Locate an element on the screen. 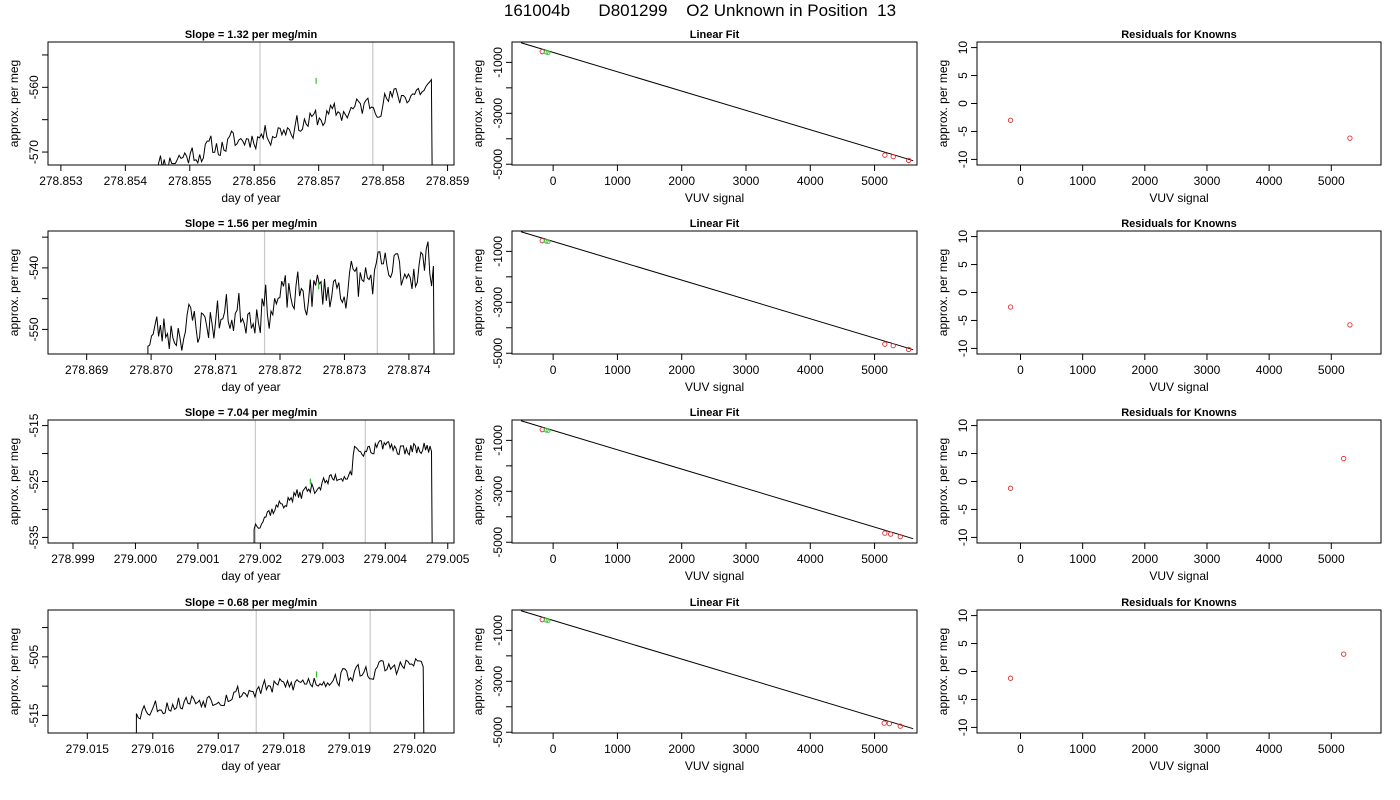 The width and height of the screenshot is (1400, 800). x-tick-label: 279.000 is located at coordinates (136, 559).